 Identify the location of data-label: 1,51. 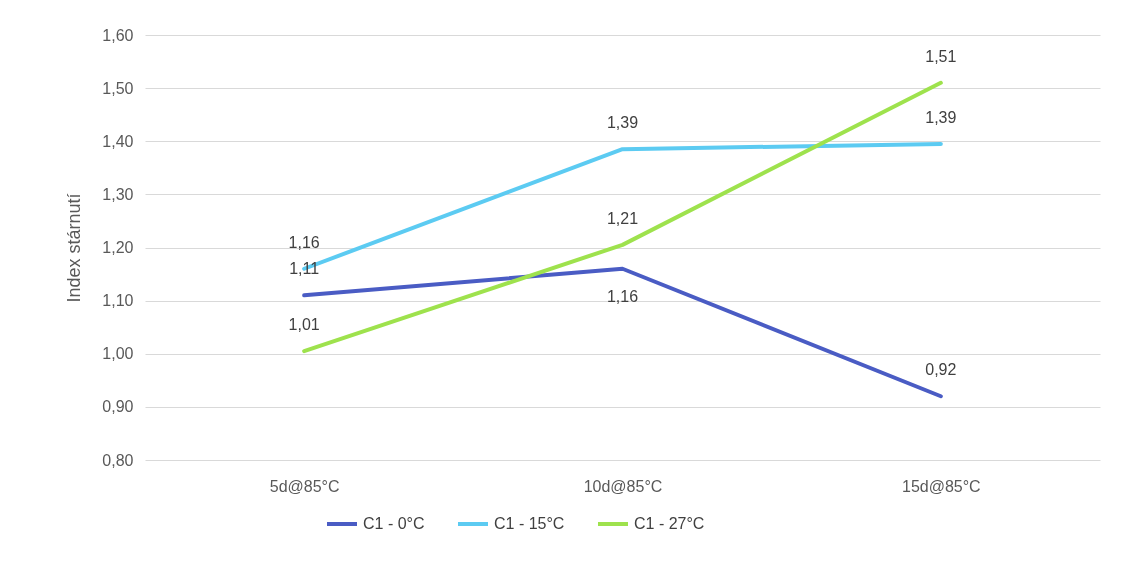
(941, 56).